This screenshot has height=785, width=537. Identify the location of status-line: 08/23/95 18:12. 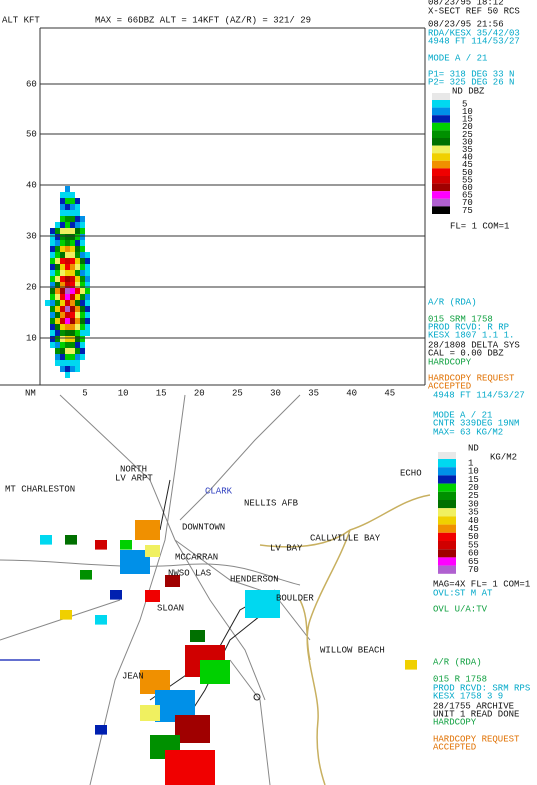
(466, 3).